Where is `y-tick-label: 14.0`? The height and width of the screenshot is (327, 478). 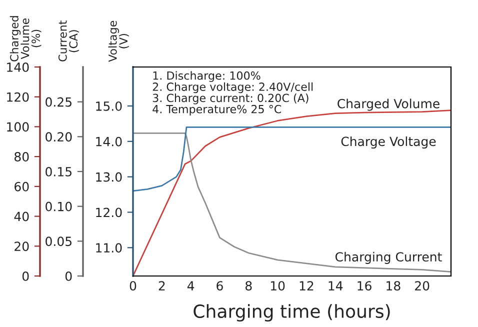 y-tick-label: 14.0 is located at coordinates (109, 141).